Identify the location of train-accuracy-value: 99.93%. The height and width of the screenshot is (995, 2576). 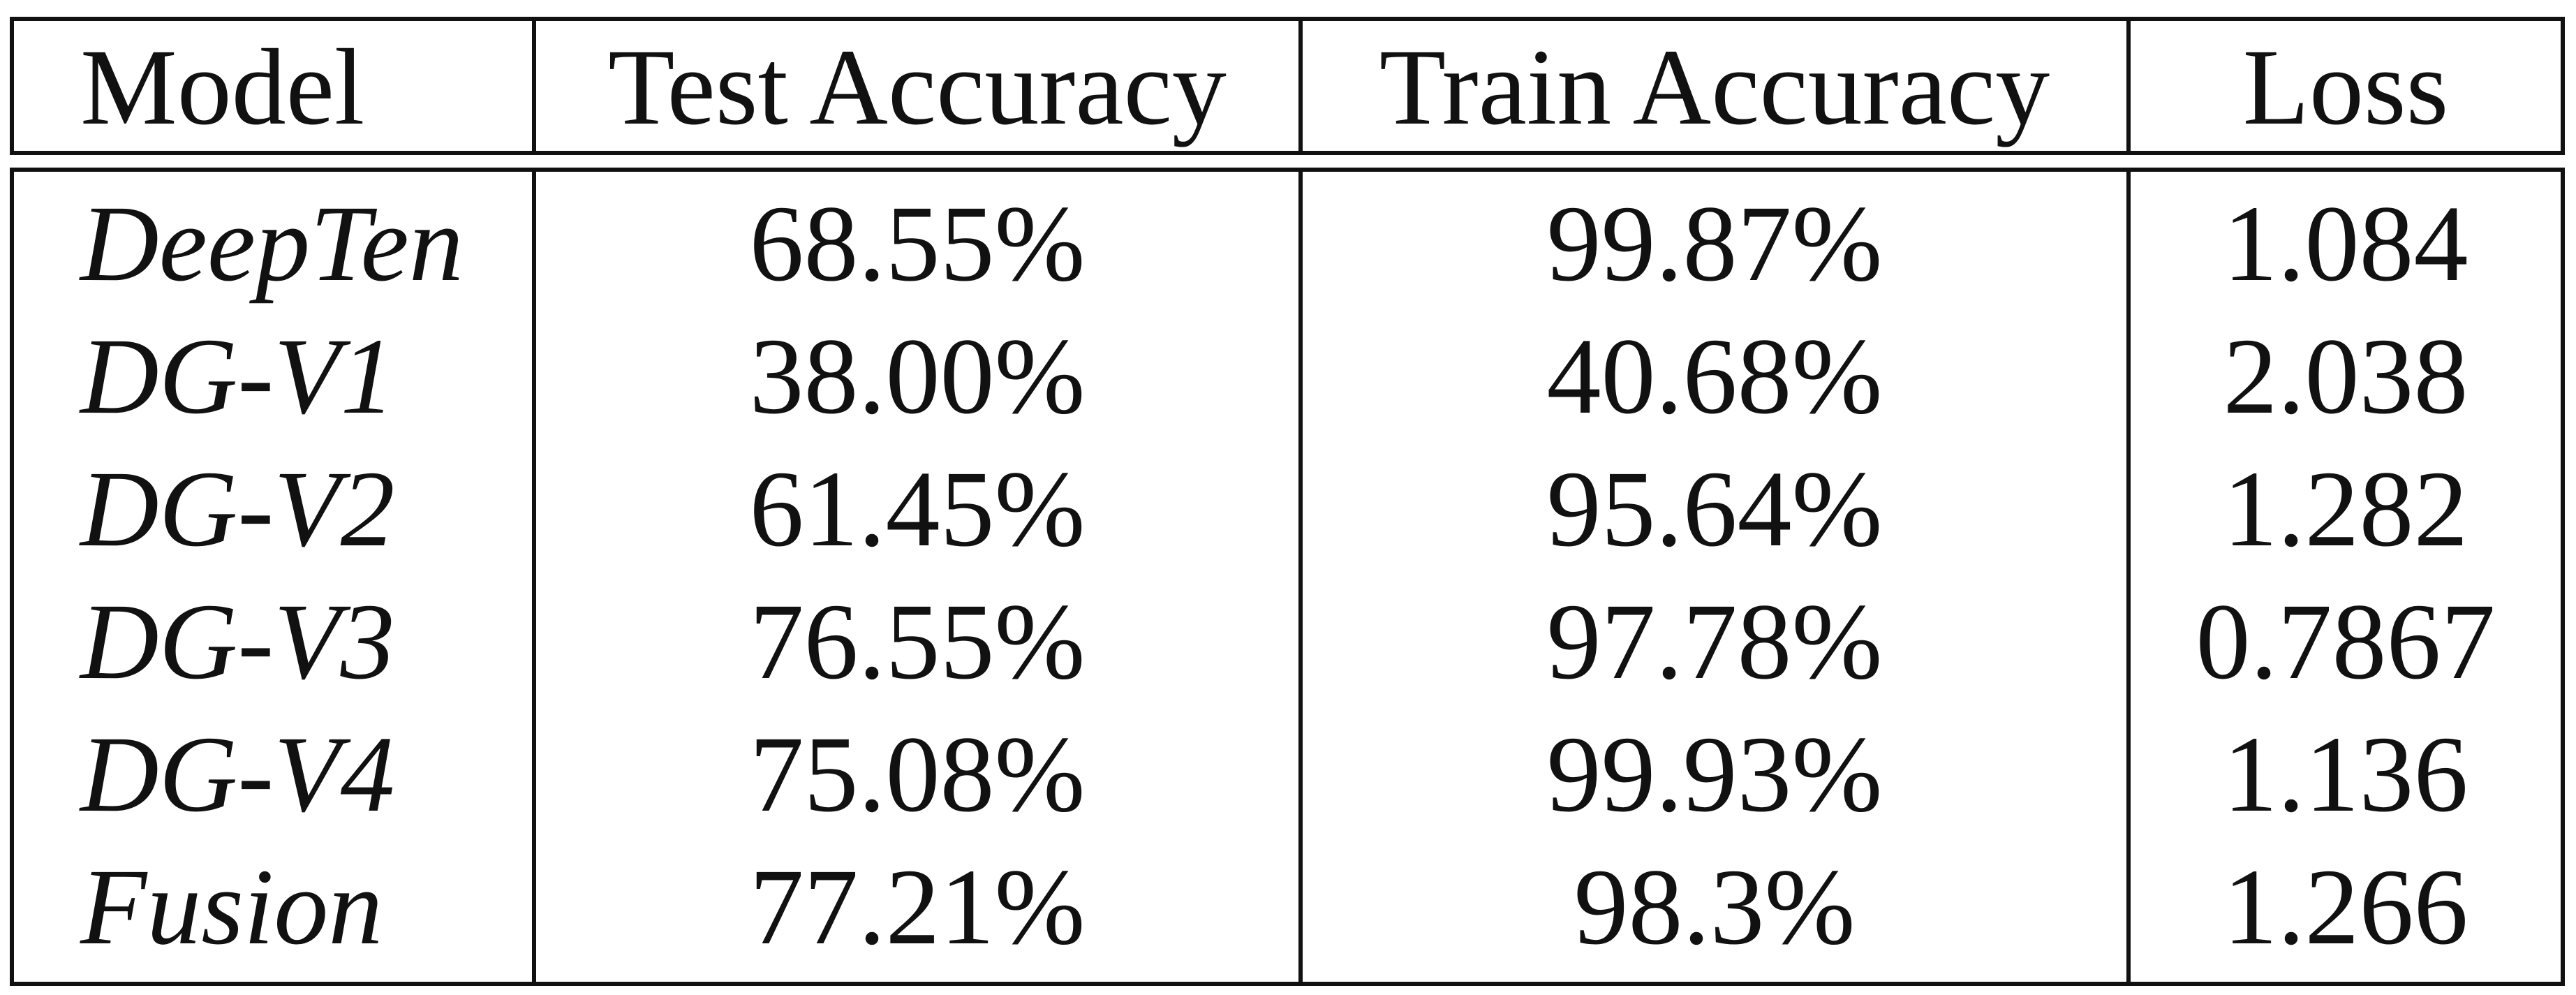
(1714, 774).